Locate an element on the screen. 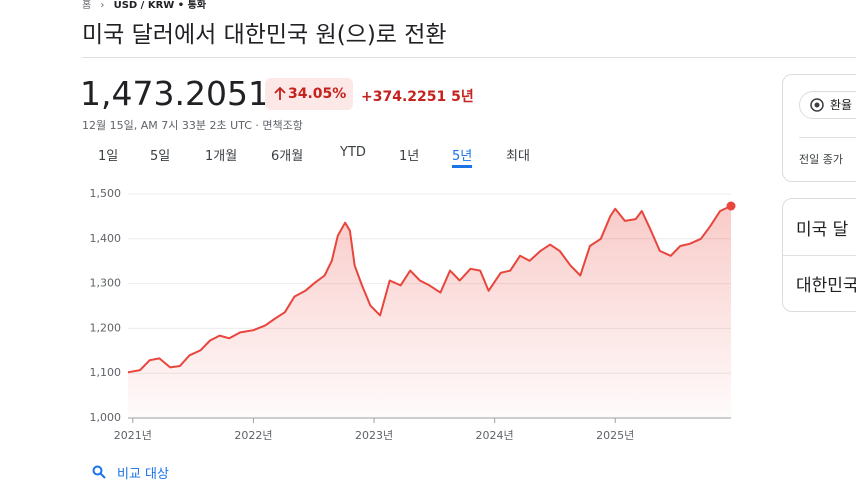 This screenshot has height=480, width=856. prev-close-label: 전일 종가 is located at coordinates (821, 159).